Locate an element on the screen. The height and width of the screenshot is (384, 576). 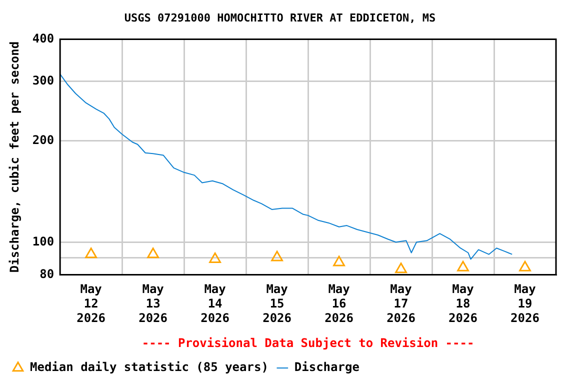
y-tick-label: 400 is located at coordinates (43, 38).